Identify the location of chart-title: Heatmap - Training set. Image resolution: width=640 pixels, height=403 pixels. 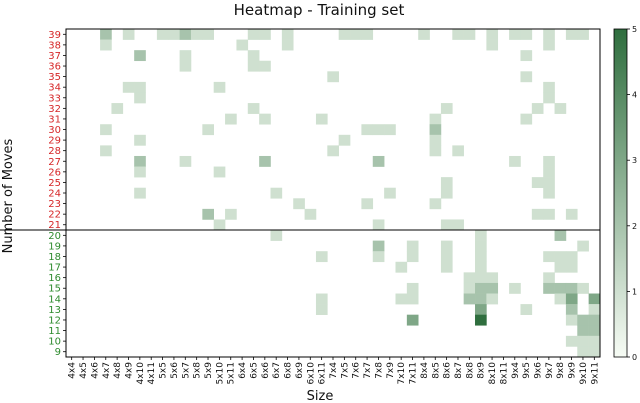
(319, 10).